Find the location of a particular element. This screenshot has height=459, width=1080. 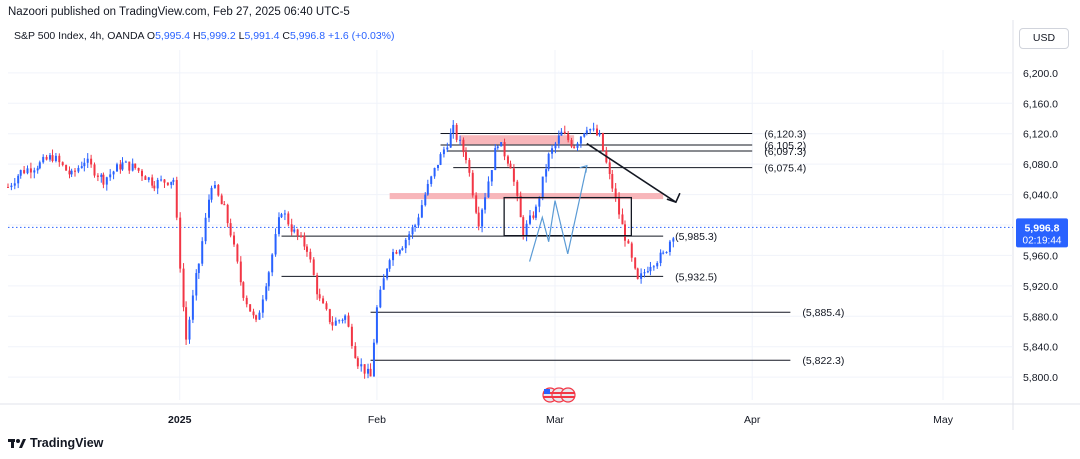

us-flag-icon is located at coordinates (559, 395).